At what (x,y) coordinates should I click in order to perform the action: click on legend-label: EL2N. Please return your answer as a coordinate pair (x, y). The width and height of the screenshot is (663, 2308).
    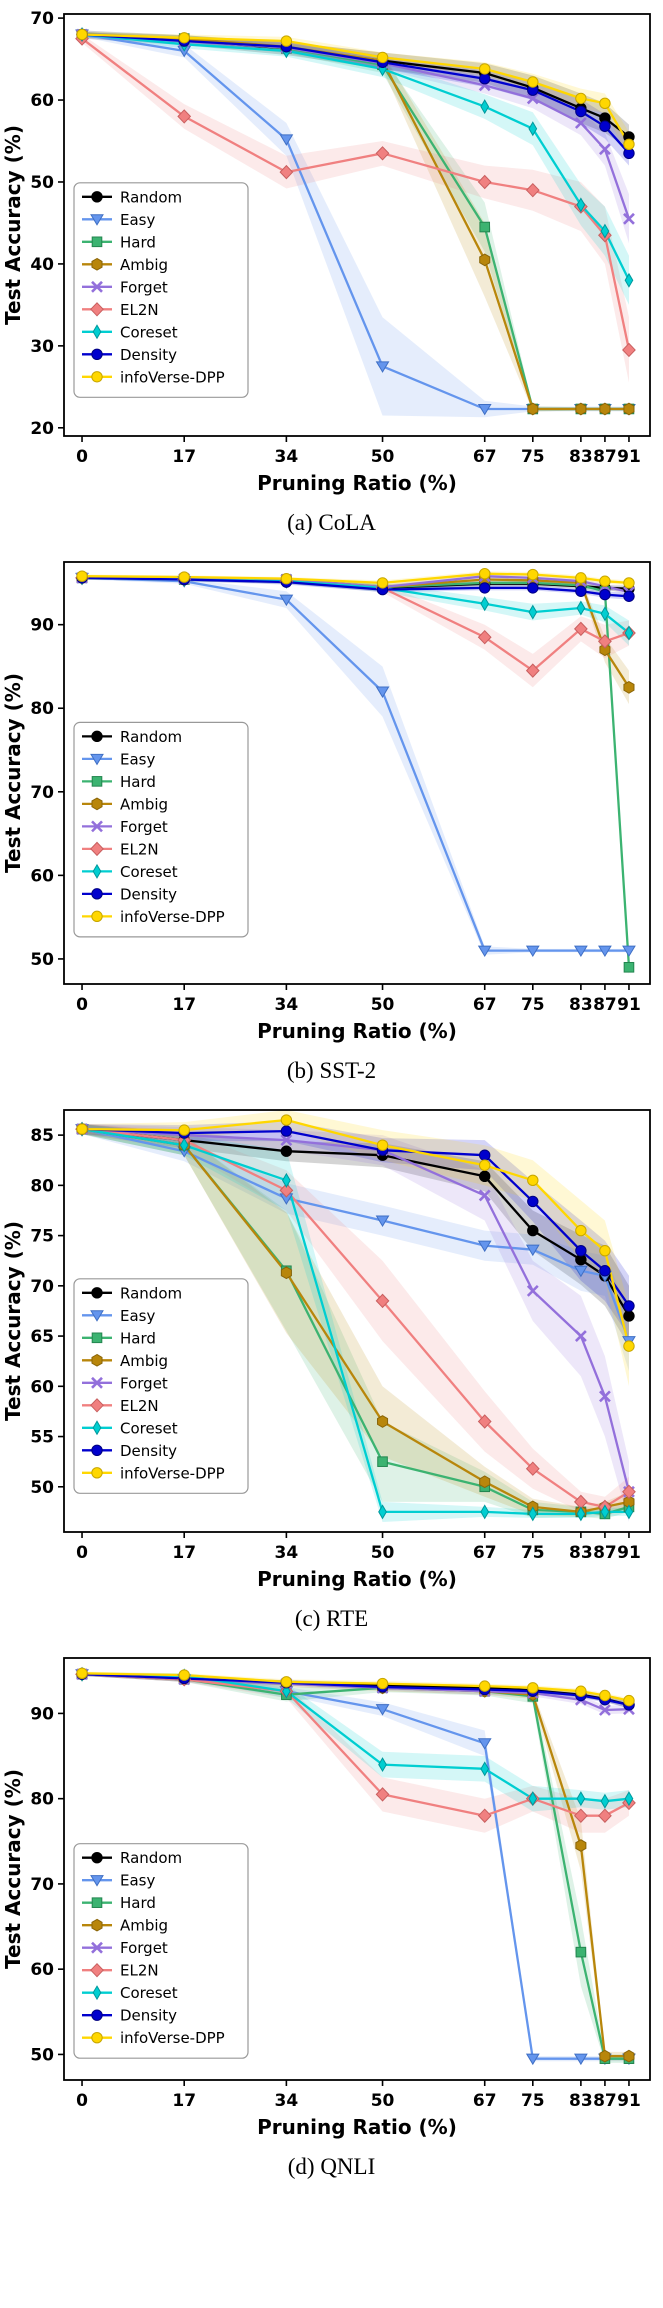
    Looking at the image, I should click on (139, 310).